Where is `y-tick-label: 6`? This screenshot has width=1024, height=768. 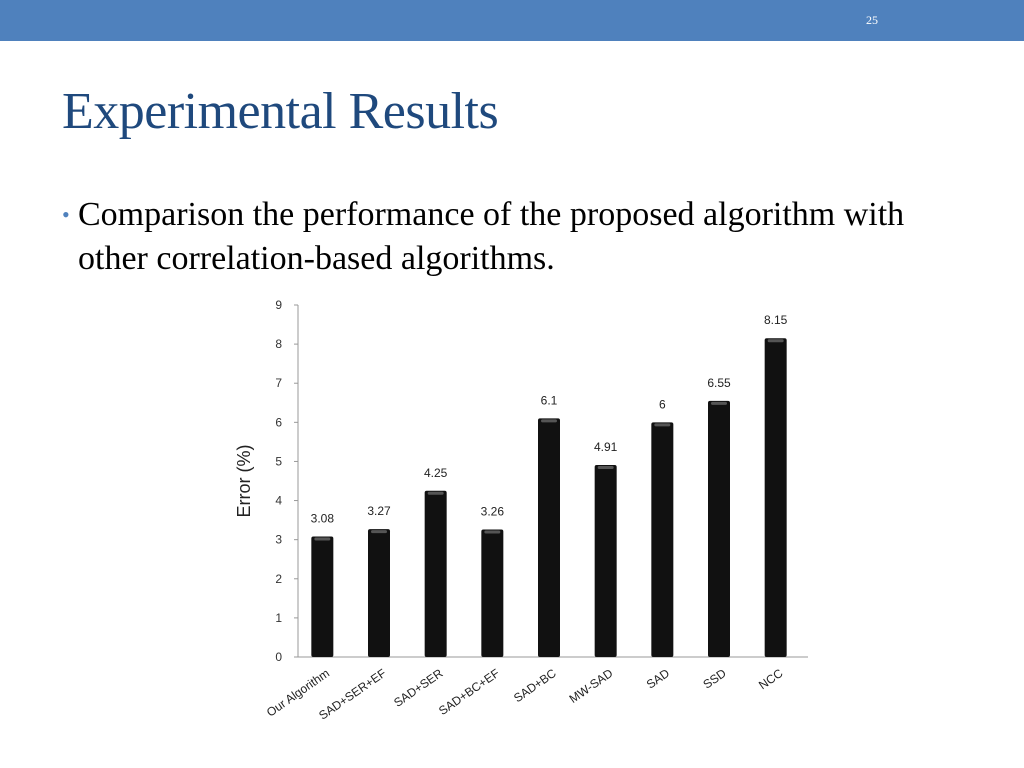 y-tick-label: 6 is located at coordinates (278, 422).